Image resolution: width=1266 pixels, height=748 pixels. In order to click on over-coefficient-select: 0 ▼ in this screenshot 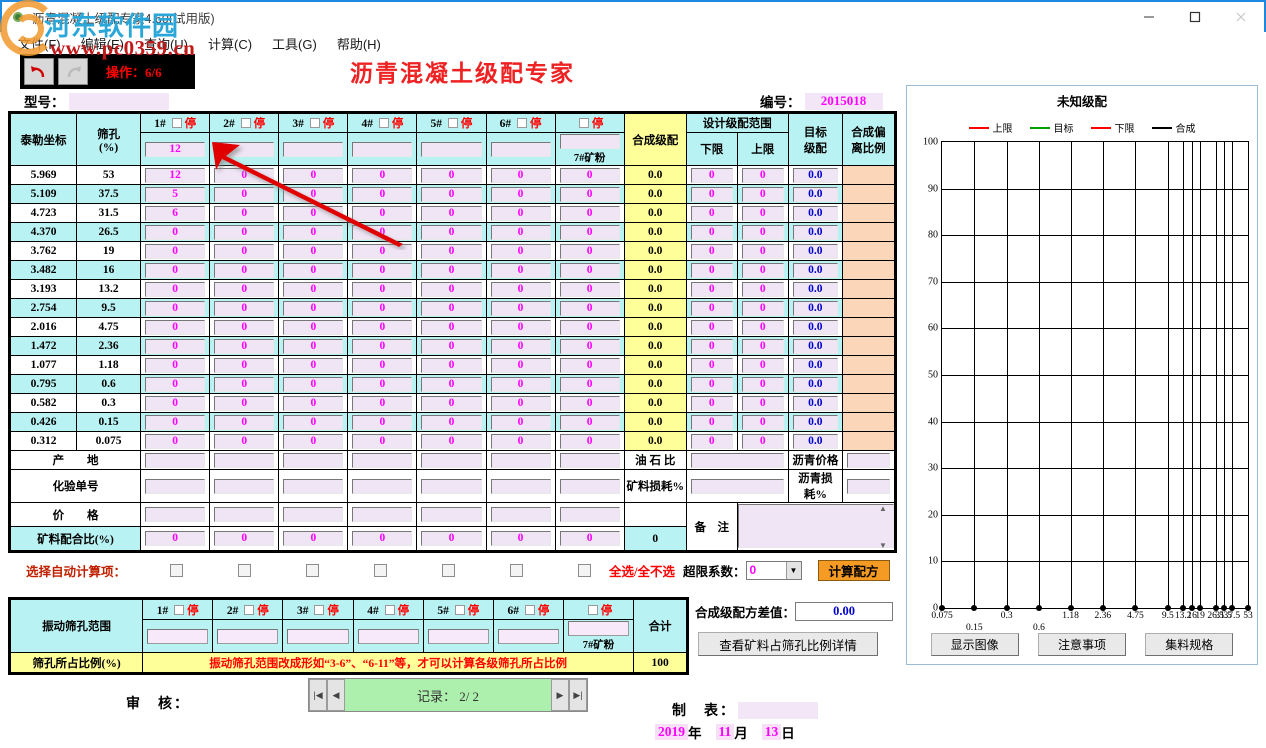, I will do `click(773, 570)`.